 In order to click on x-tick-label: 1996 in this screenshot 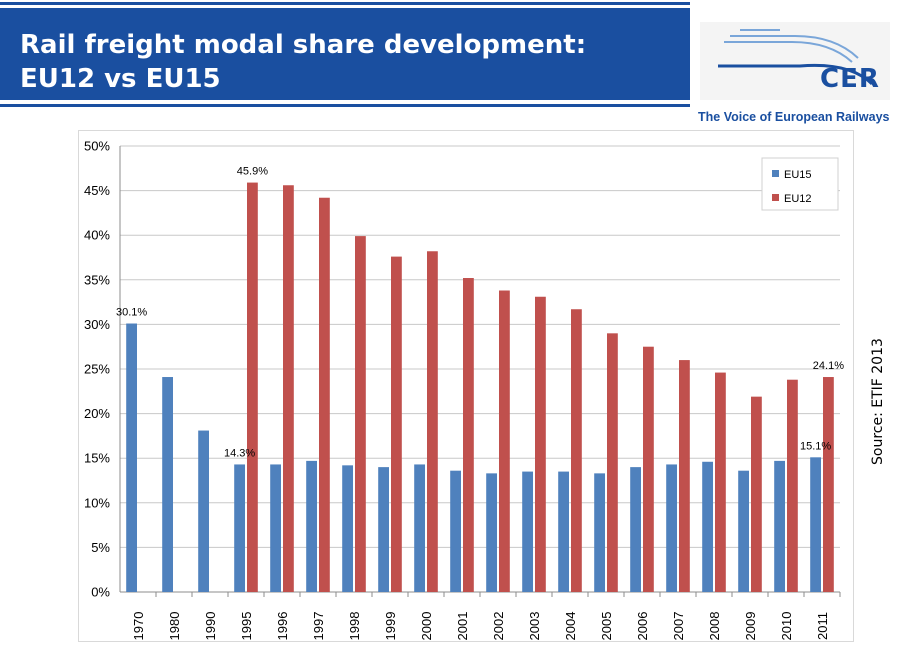, I will do `click(282, 626)`.